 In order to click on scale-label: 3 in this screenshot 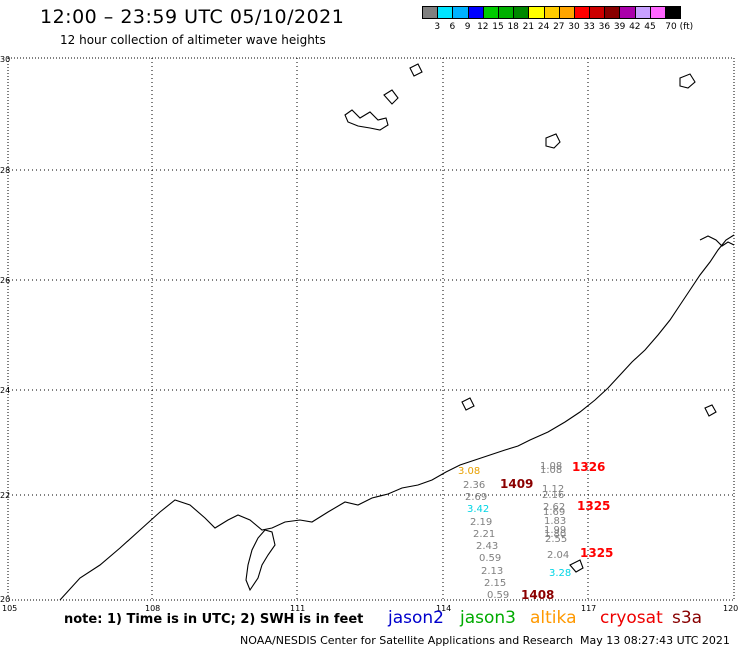, I will do `click(437, 27)`.